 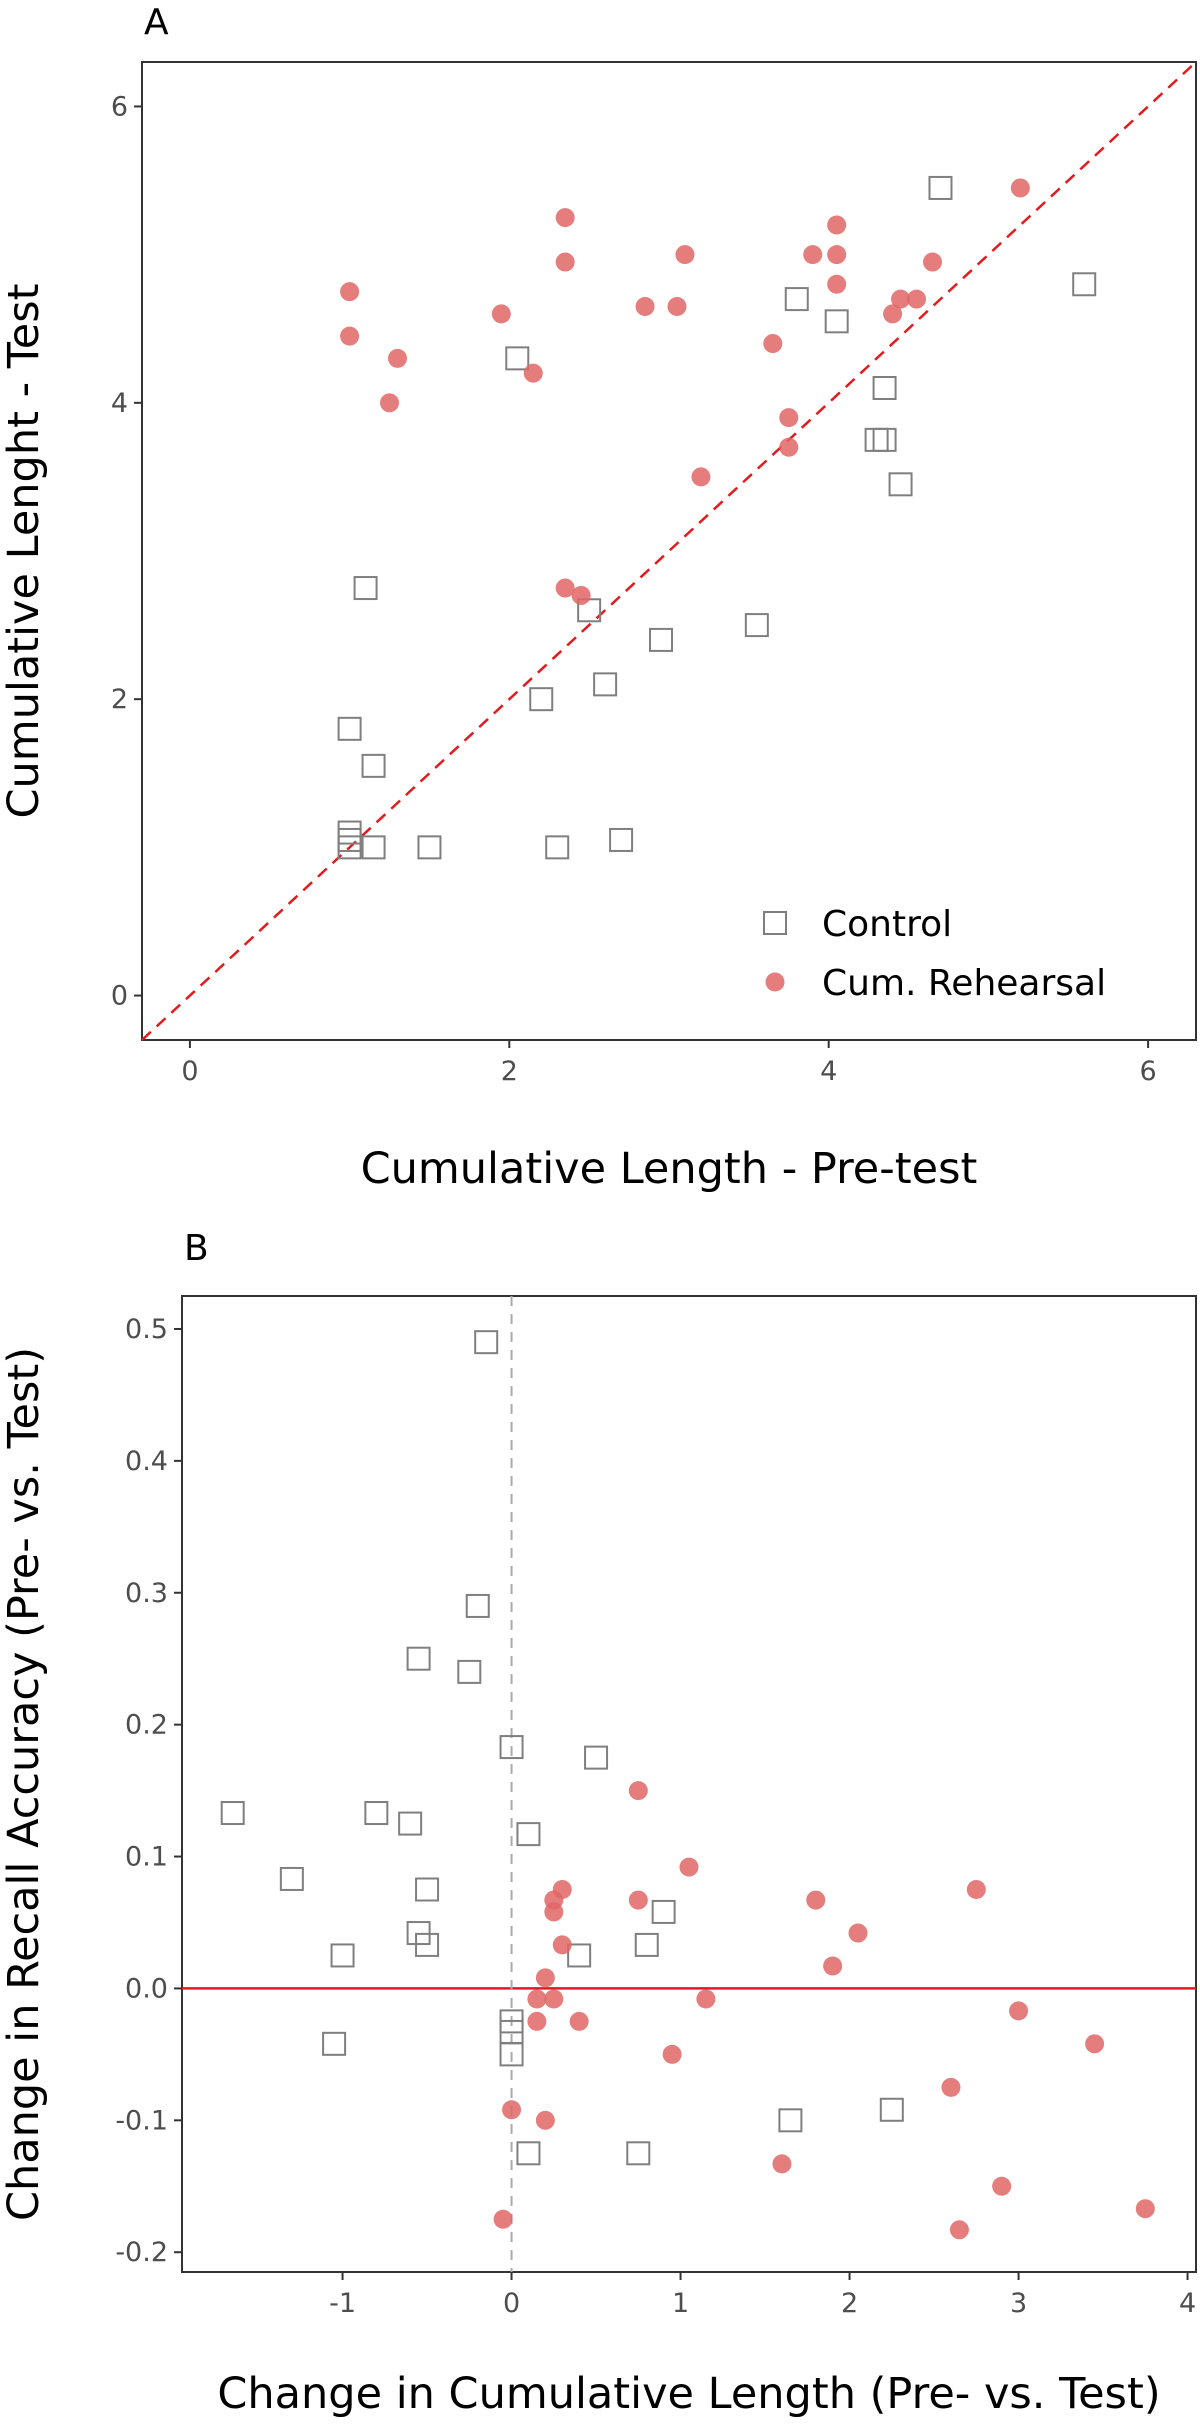 I want to click on panel-a-y-tick-label: 6, so click(x=119, y=106).